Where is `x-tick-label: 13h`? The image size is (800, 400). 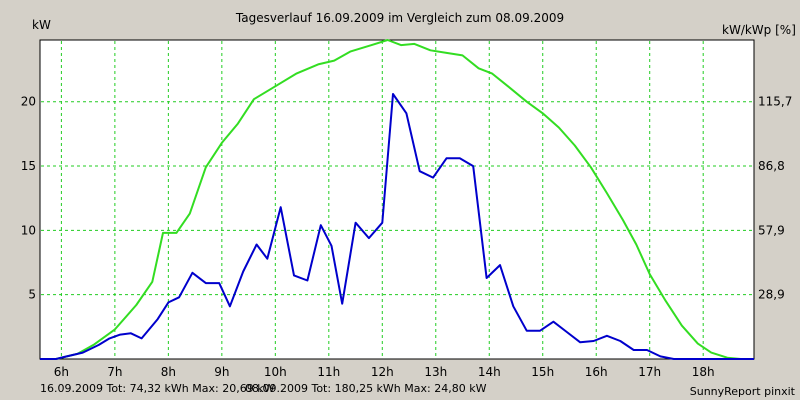
x-tick-label: 13h is located at coordinates (435, 372).